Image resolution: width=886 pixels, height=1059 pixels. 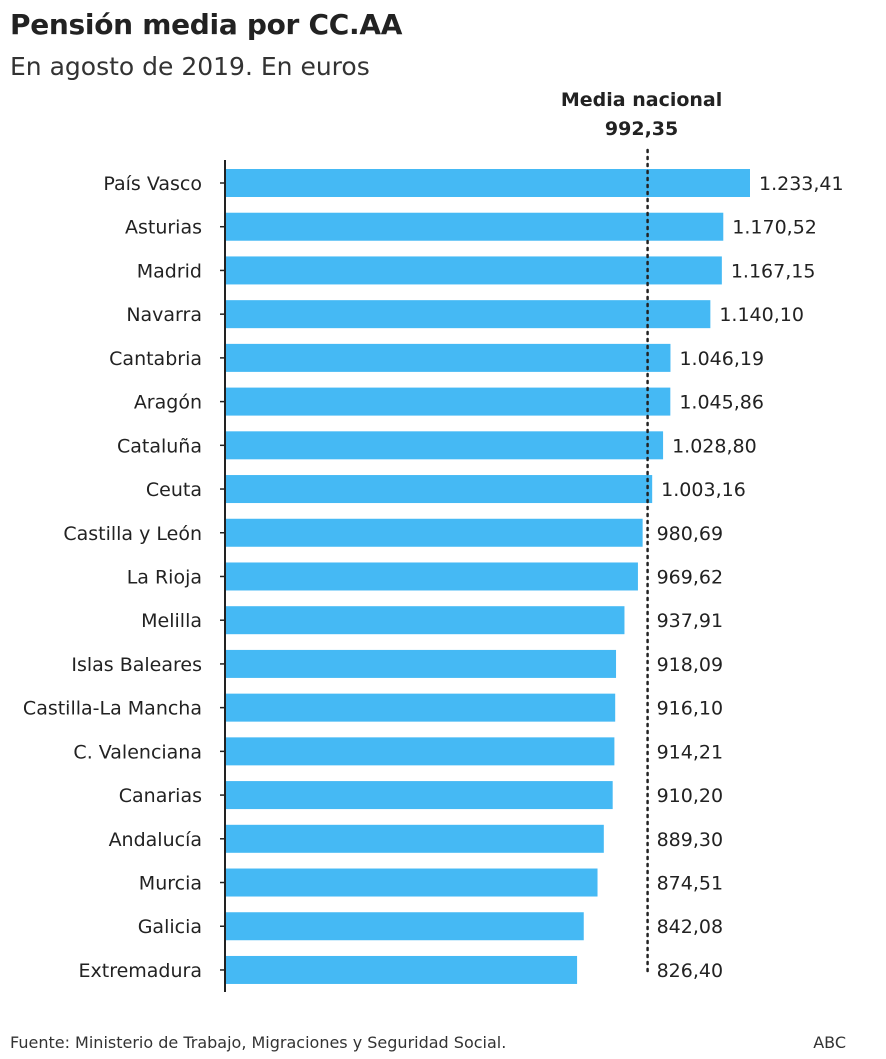 I want to click on category-label: Galicia, so click(x=170, y=927).